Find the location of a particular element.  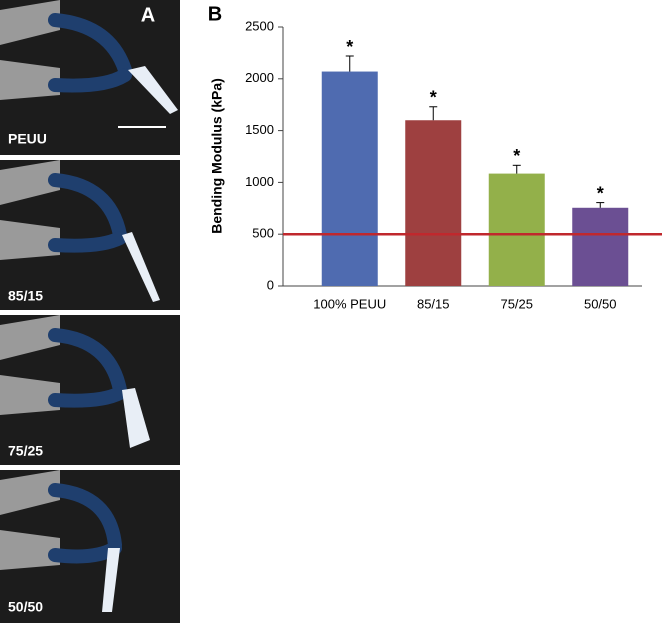

x-tick-label: 50/50 is located at coordinates (600, 303).